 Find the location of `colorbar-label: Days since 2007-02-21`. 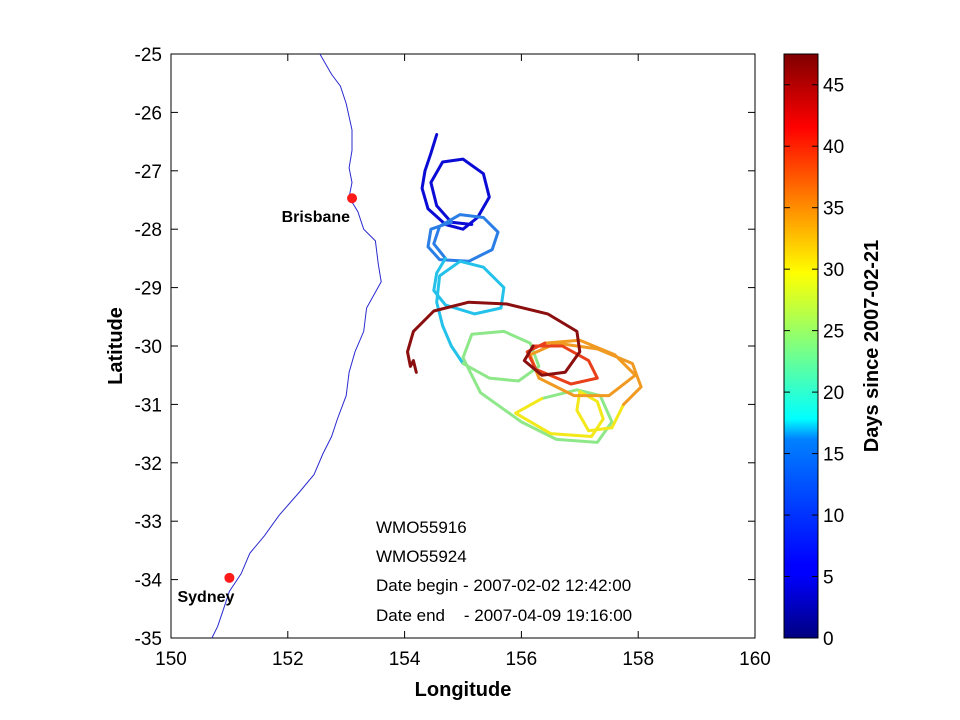

colorbar-label: Days since 2007-02-21 is located at coordinates (872, 346).